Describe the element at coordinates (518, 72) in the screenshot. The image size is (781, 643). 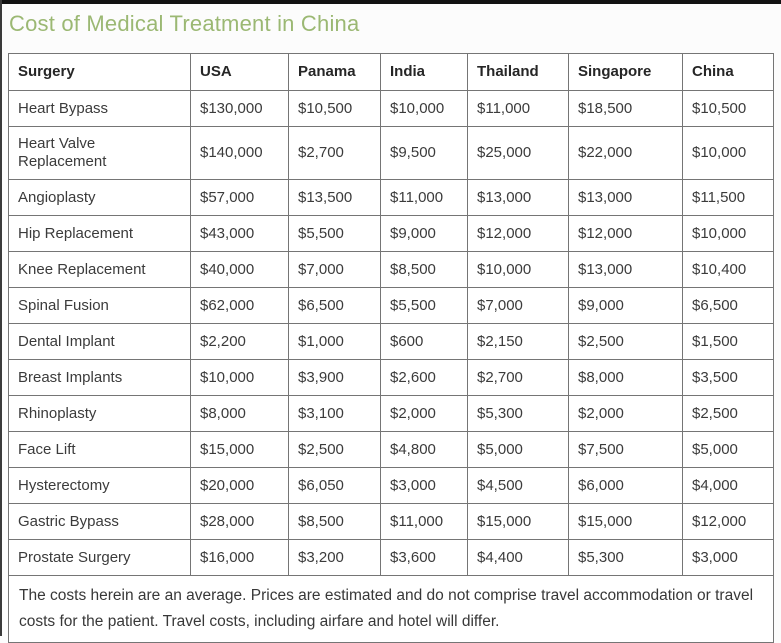
I see `column-header-thailand: Thailand` at that location.